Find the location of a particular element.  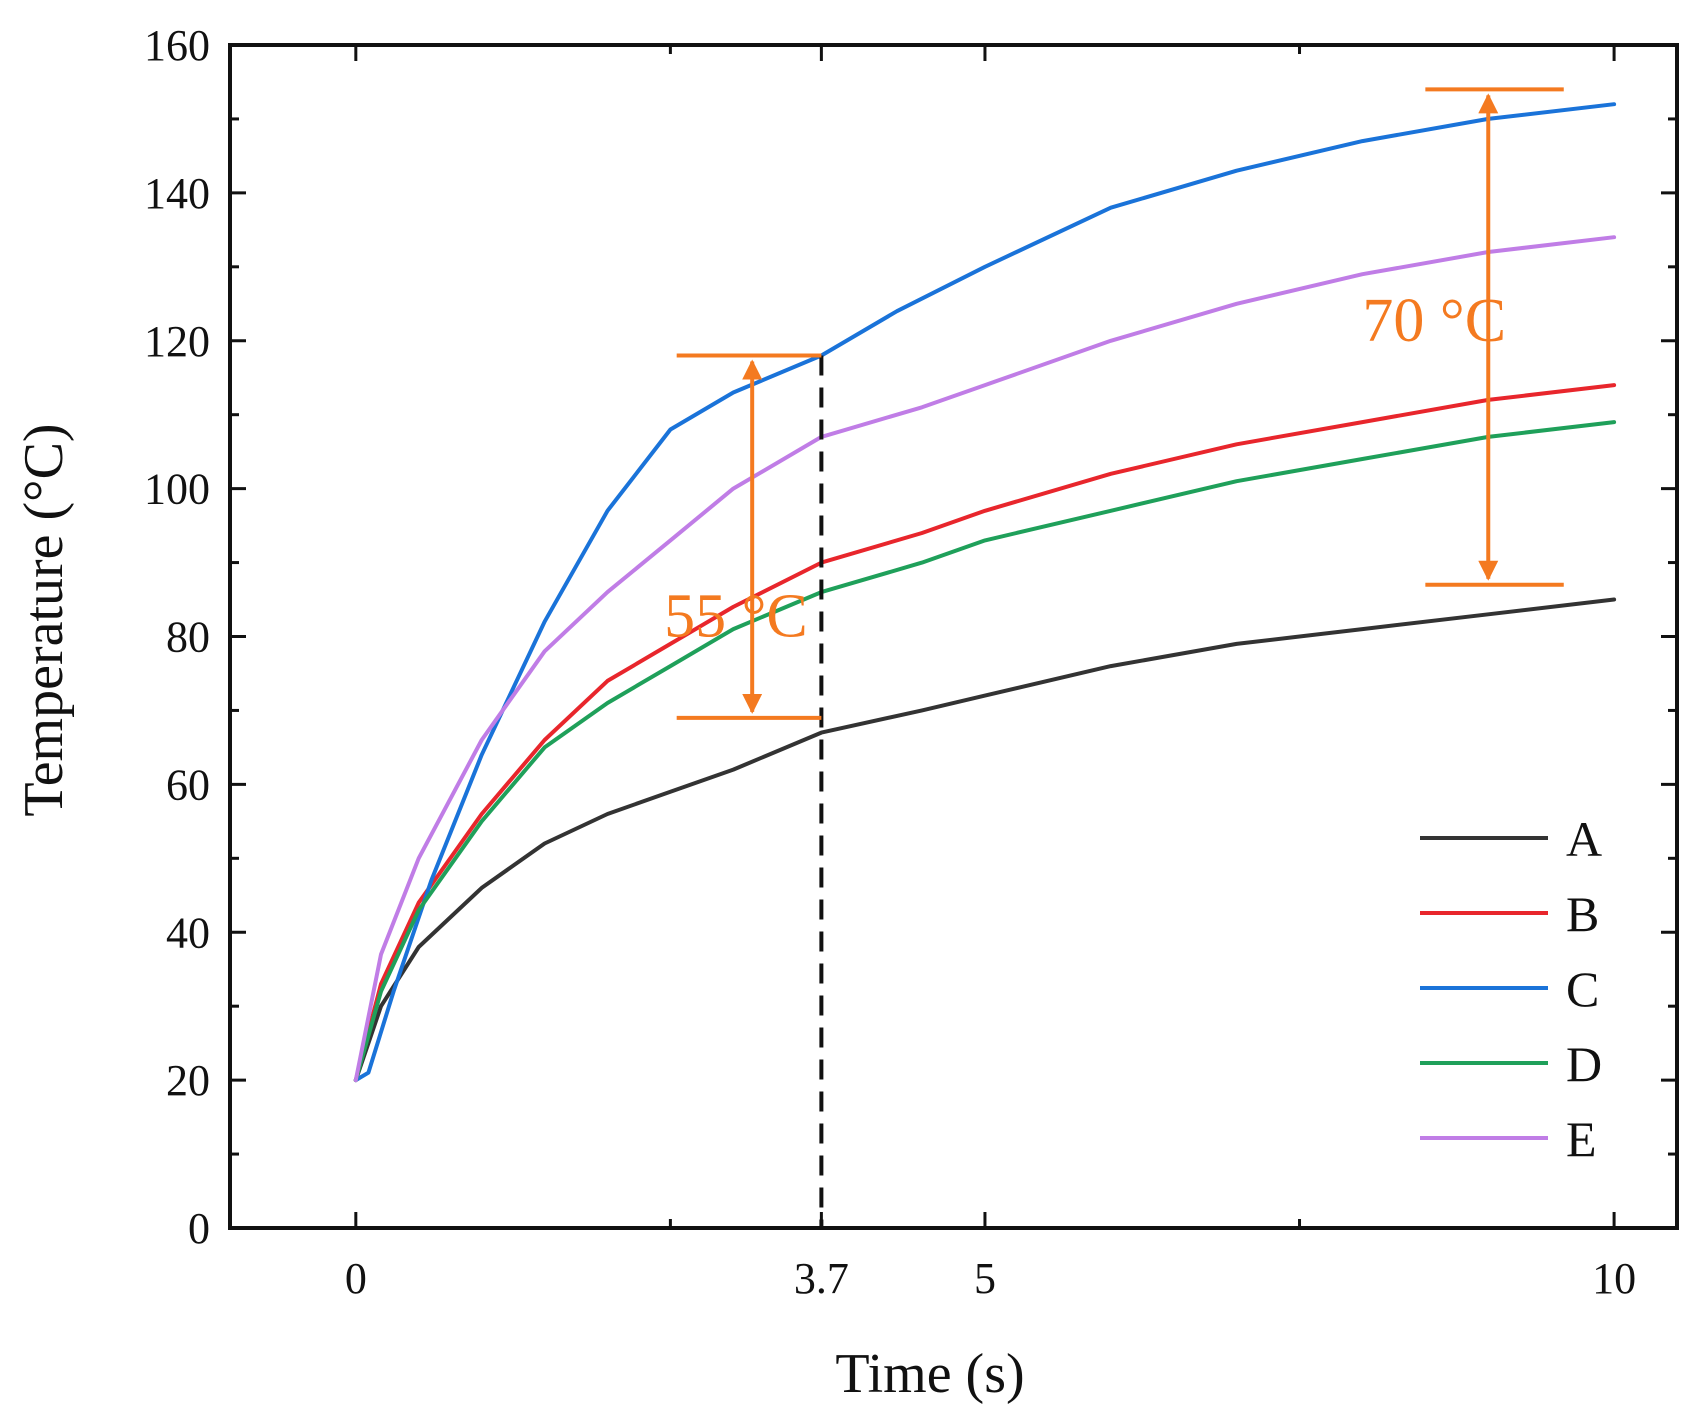

y-tick-label-4: 80 is located at coordinates (188, 637).